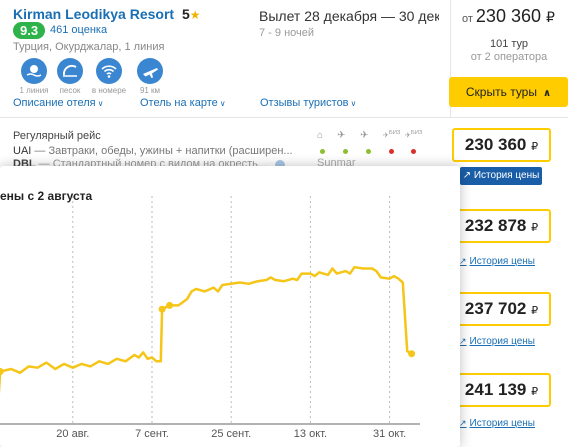 The height and width of the screenshot is (447, 568). What do you see at coordinates (547, 93) in the screenshot?
I see `chevron-up-icon: ∧` at bounding box center [547, 93].